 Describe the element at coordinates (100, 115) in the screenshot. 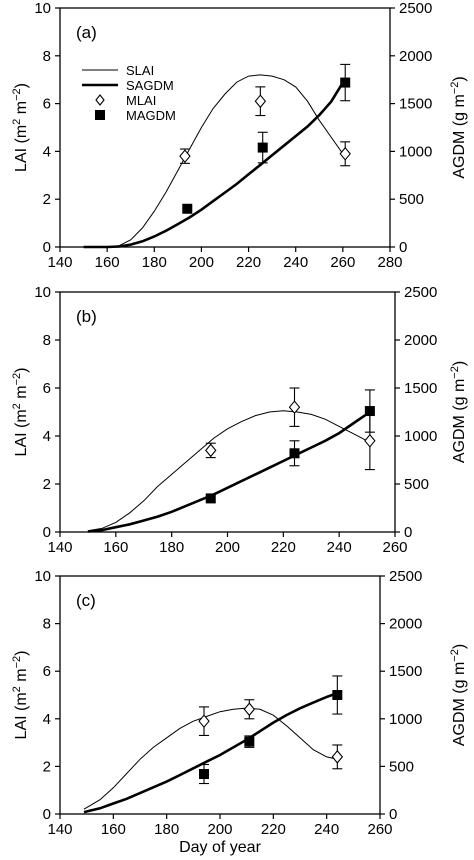

I see `legend-swatch-square` at that location.